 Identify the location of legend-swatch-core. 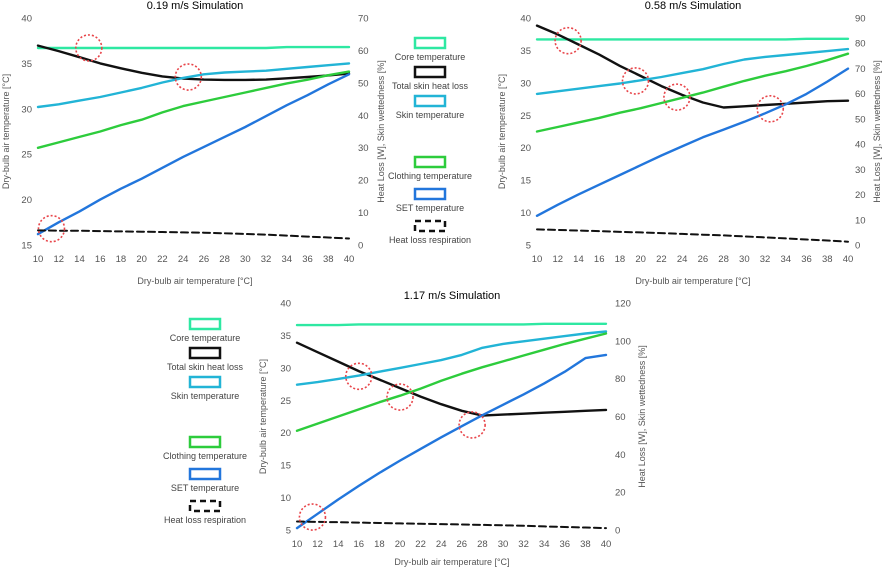
(430, 43).